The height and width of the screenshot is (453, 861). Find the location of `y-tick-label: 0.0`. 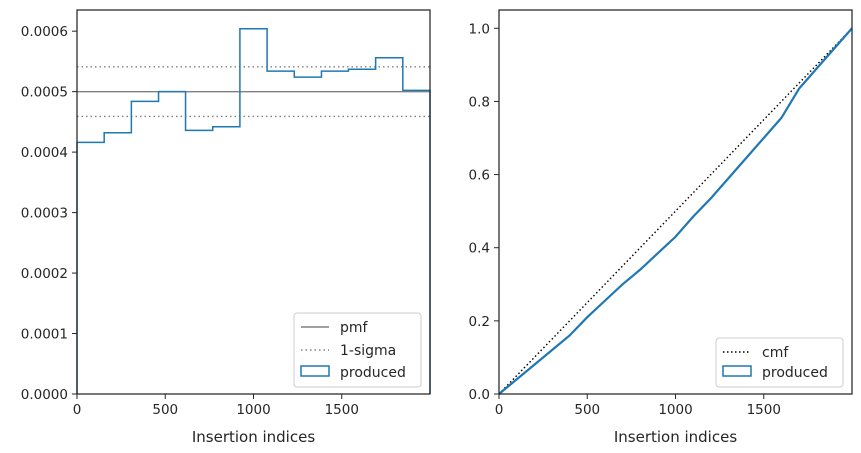

y-tick-label: 0.0 is located at coordinates (479, 395).